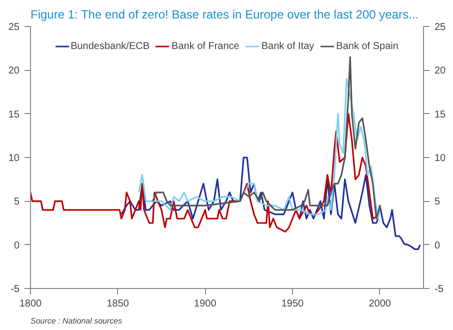  What do you see at coordinates (76, 321) in the screenshot?
I see `source-note: Source : National sources` at bounding box center [76, 321].